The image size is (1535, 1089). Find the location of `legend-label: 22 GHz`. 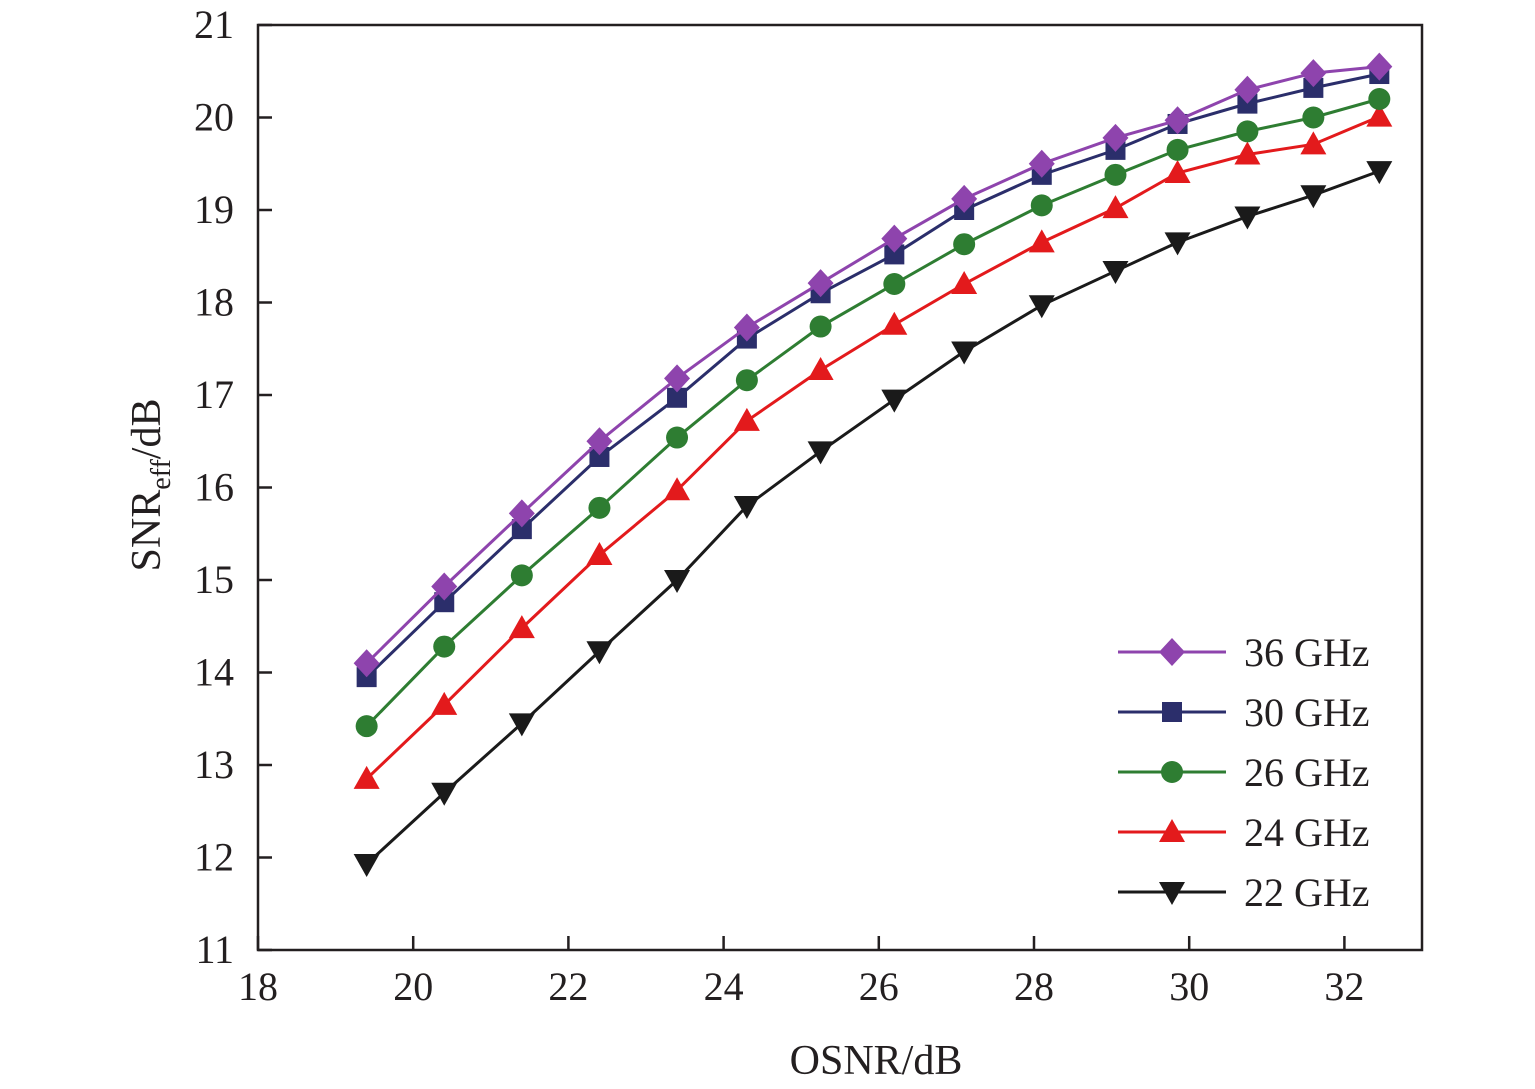

legend-label: 22 GHz is located at coordinates (1307, 892).